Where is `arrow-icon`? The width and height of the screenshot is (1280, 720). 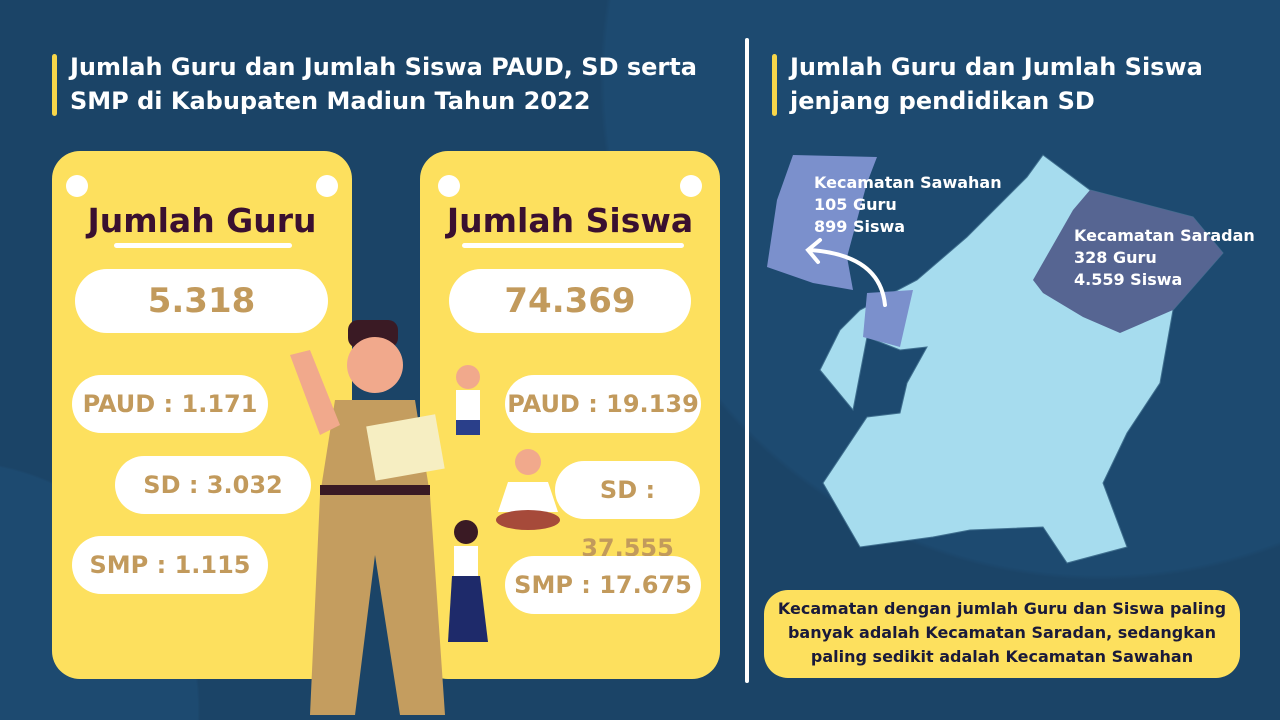 arrow-icon is located at coordinates (846, 272).